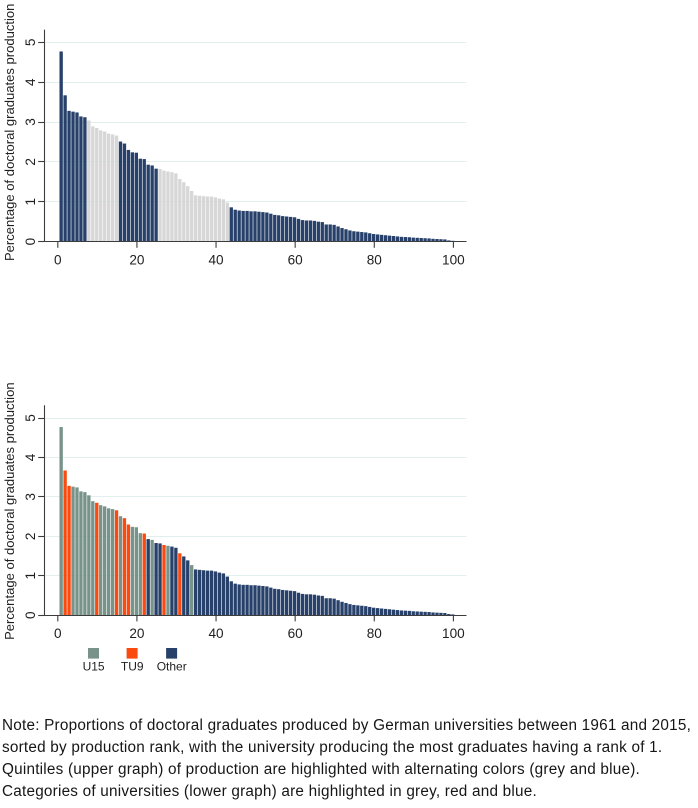 This screenshot has height=808, width=698. Describe the element at coordinates (94, 667) in the screenshot. I see `svg-text: U15` at that location.